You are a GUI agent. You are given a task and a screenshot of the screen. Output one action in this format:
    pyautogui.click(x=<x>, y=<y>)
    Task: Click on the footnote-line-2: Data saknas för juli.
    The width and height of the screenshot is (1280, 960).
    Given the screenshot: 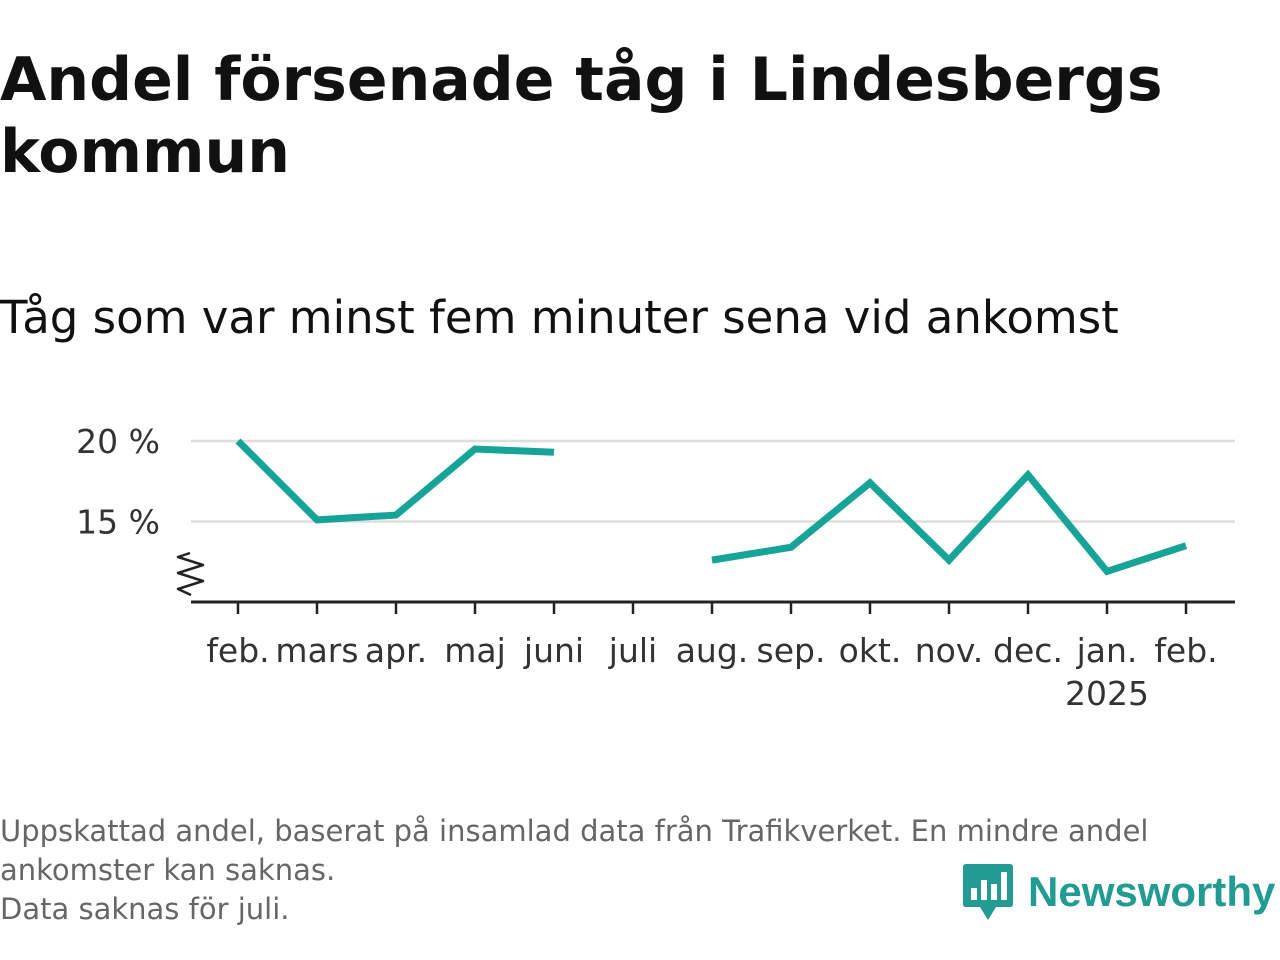 What is the action you would take?
    pyautogui.click(x=145, y=909)
    